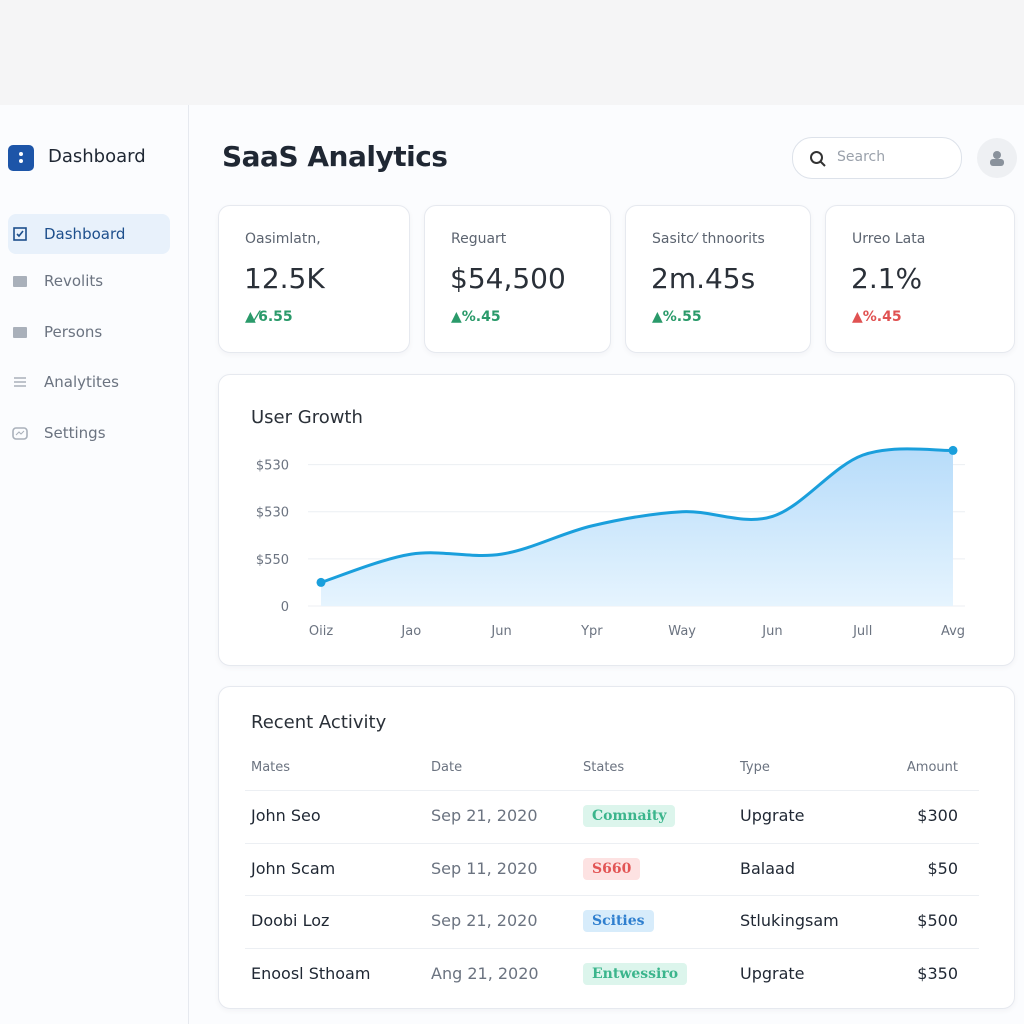 Image resolution: width=1024 pixels, height=1024 pixels. I want to click on nav-label: Revolits, so click(74, 281).